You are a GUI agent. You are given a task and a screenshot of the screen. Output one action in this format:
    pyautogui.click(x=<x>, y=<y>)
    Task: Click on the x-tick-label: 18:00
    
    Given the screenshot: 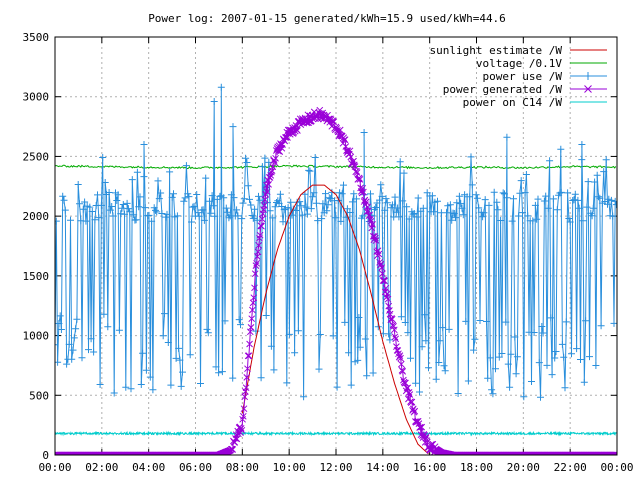 What is the action you would take?
    pyautogui.click(x=476, y=467)
    